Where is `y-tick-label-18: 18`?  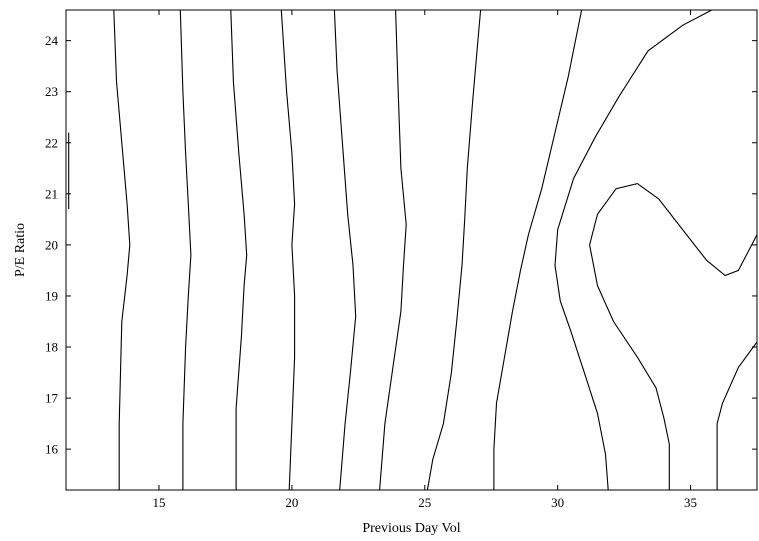
y-tick-label-18: 18 is located at coordinates (51, 347).